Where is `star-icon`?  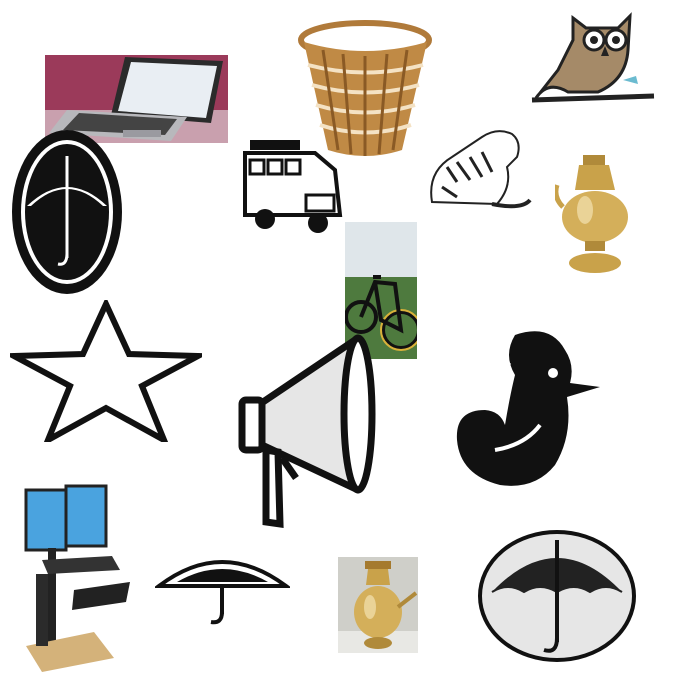
star-icon is located at coordinates (106, 371).